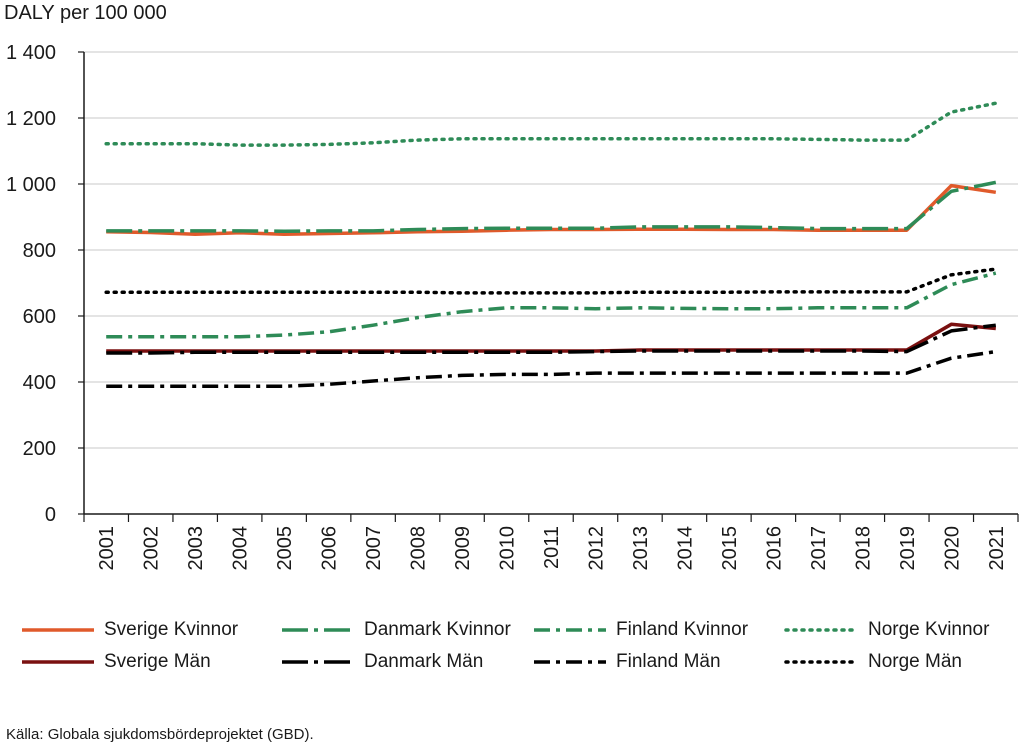 This screenshot has width=1024, height=753. I want to click on legend-item: Finland Kvinnor, so click(640, 630).